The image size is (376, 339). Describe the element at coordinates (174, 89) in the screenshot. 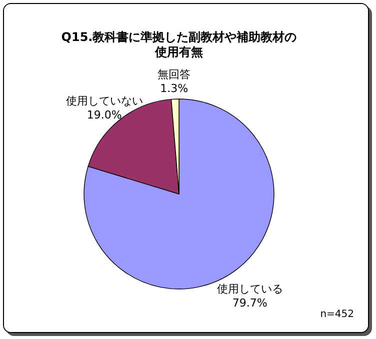

I see `data-label: 1.3%` at that location.